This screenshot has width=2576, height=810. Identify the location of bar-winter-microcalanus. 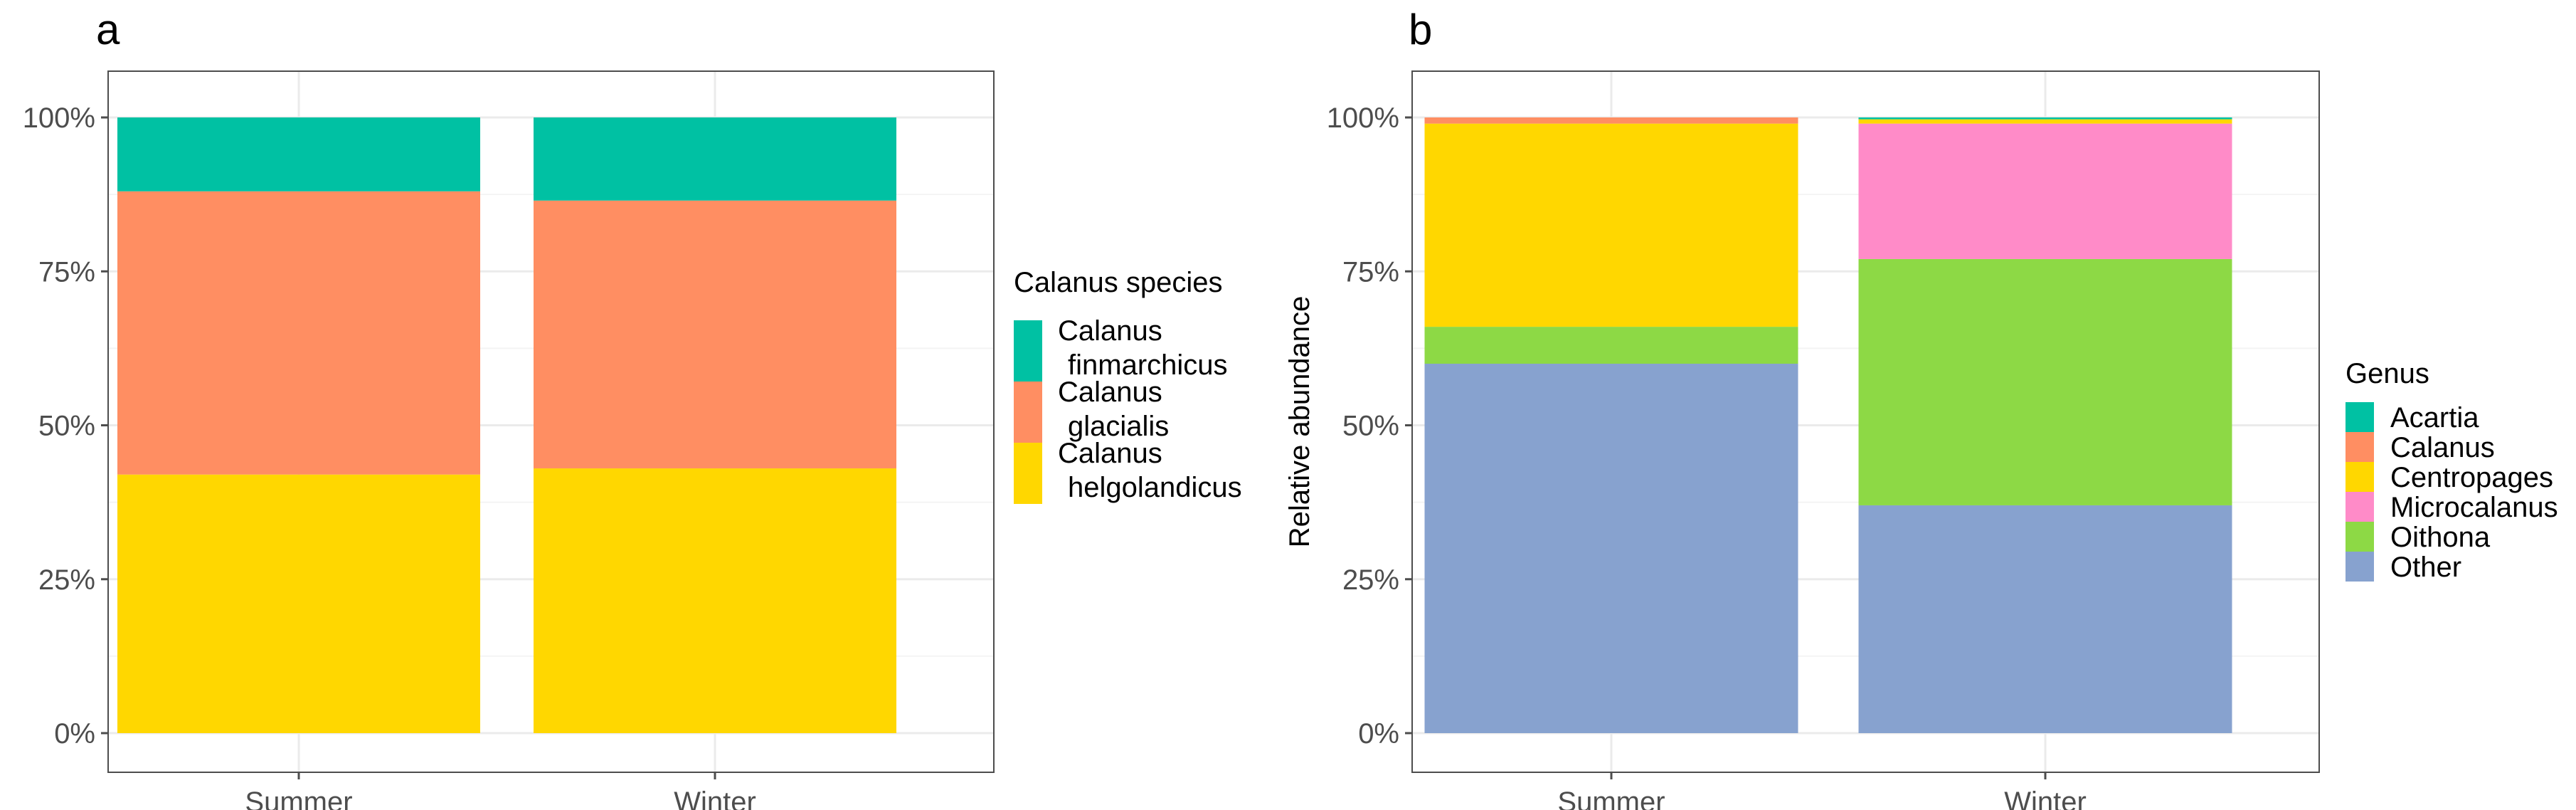
(2045, 191).